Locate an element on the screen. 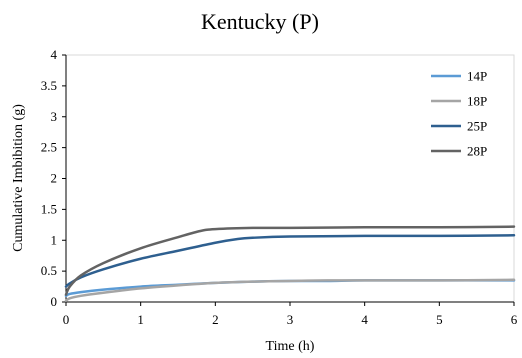  x-tick-label: 5 is located at coordinates (439, 319).